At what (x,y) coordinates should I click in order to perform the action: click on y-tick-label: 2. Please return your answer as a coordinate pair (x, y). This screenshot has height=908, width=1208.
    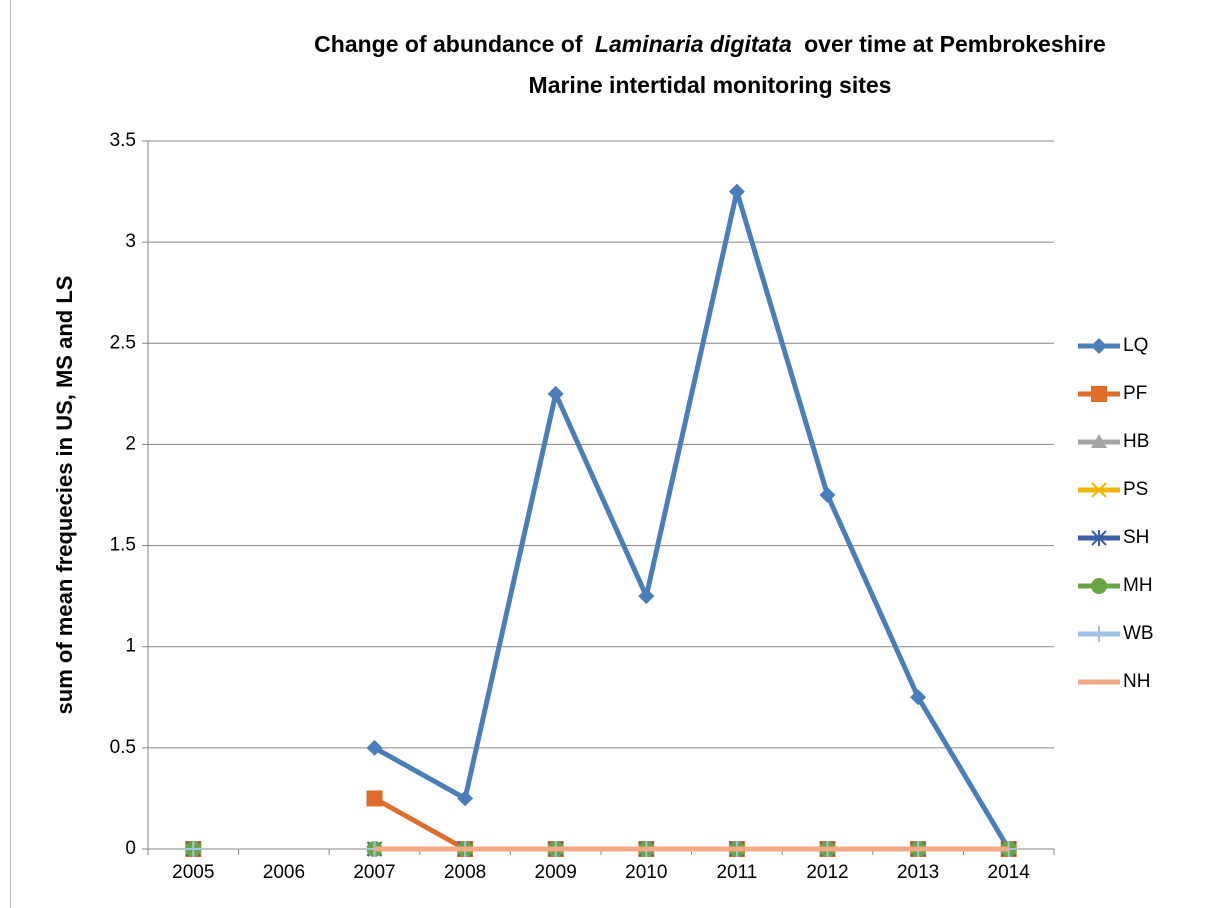
    Looking at the image, I should click on (130, 443).